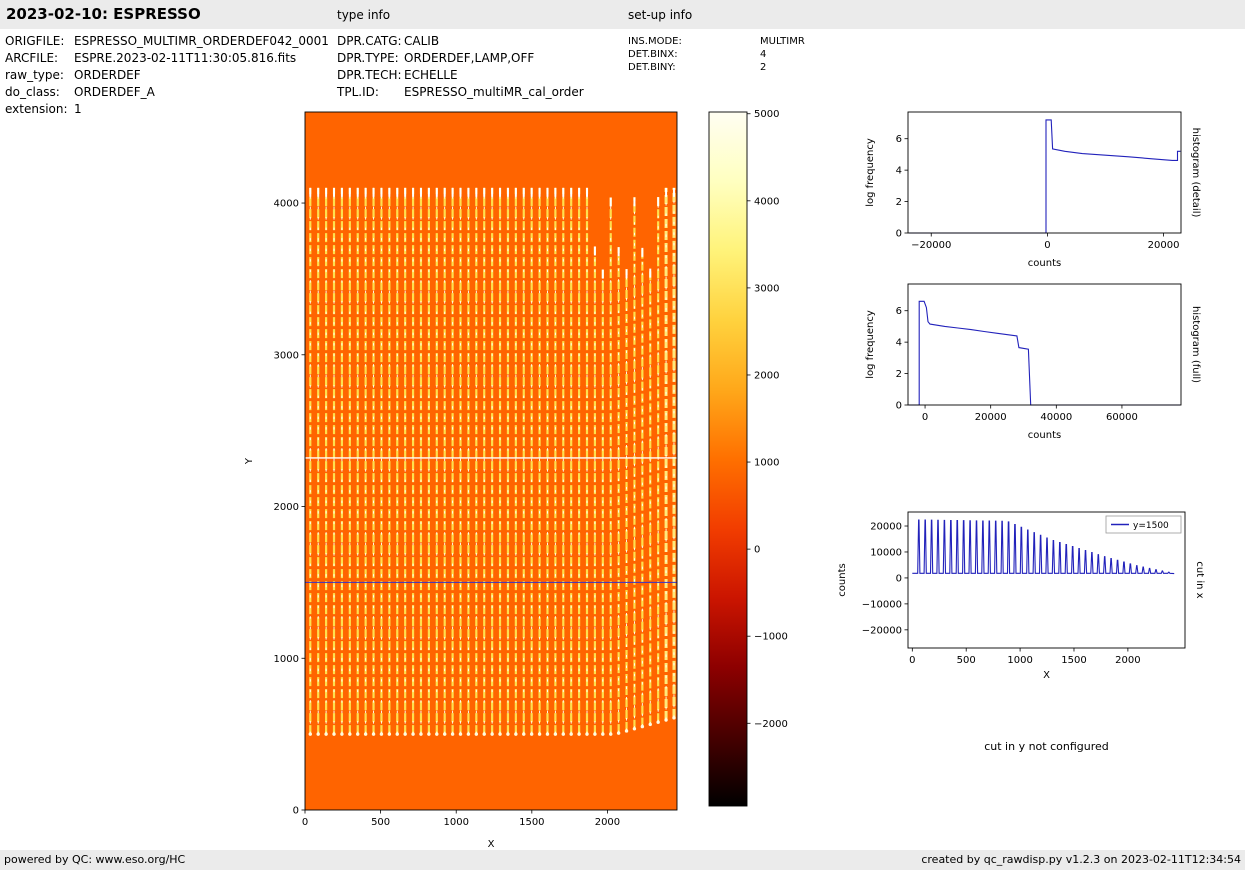 Image resolution: width=1245 pixels, height=870 pixels. What do you see at coordinates (103, 14) in the screenshot?
I see `page-title: 2023-02-10: ESPRESSO` at bounding box center [103, 14].